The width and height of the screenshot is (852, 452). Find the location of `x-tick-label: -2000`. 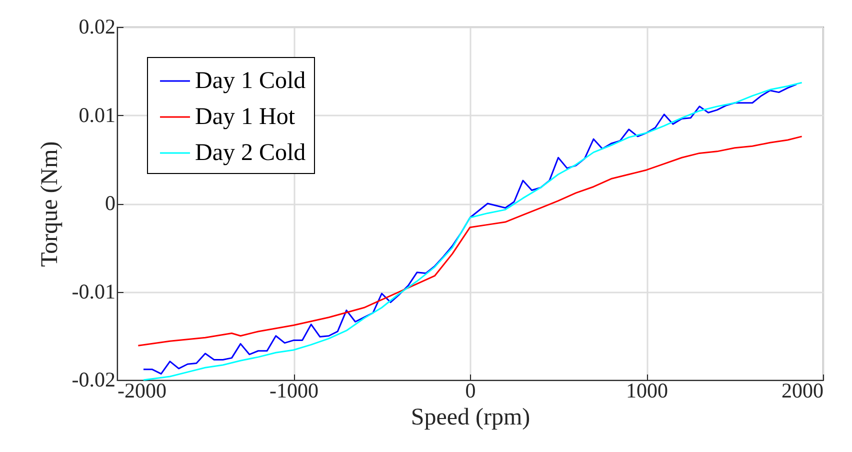

x-tick-label: -2000 is located at coordinates (142, 390).